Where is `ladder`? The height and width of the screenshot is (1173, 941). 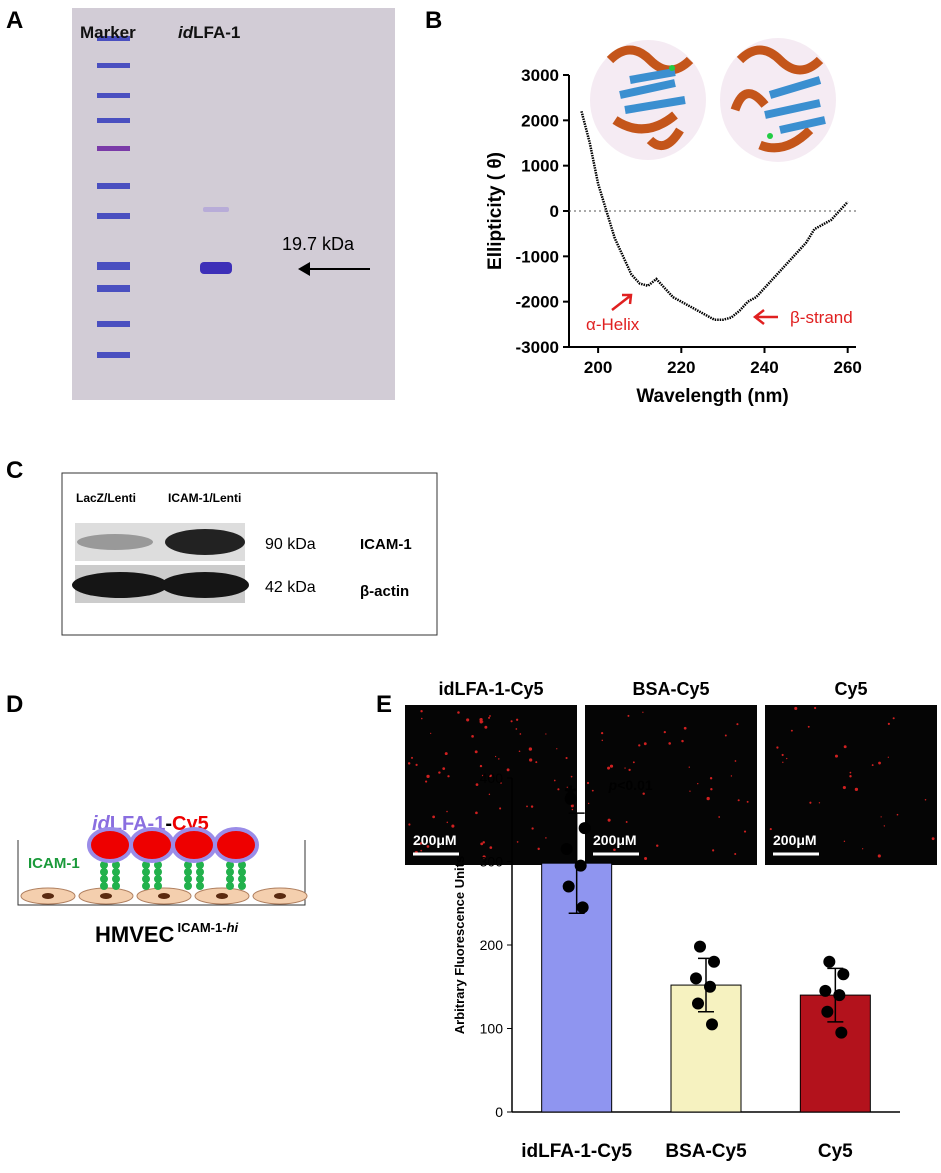 ladder is located at coordinates (113, 197).